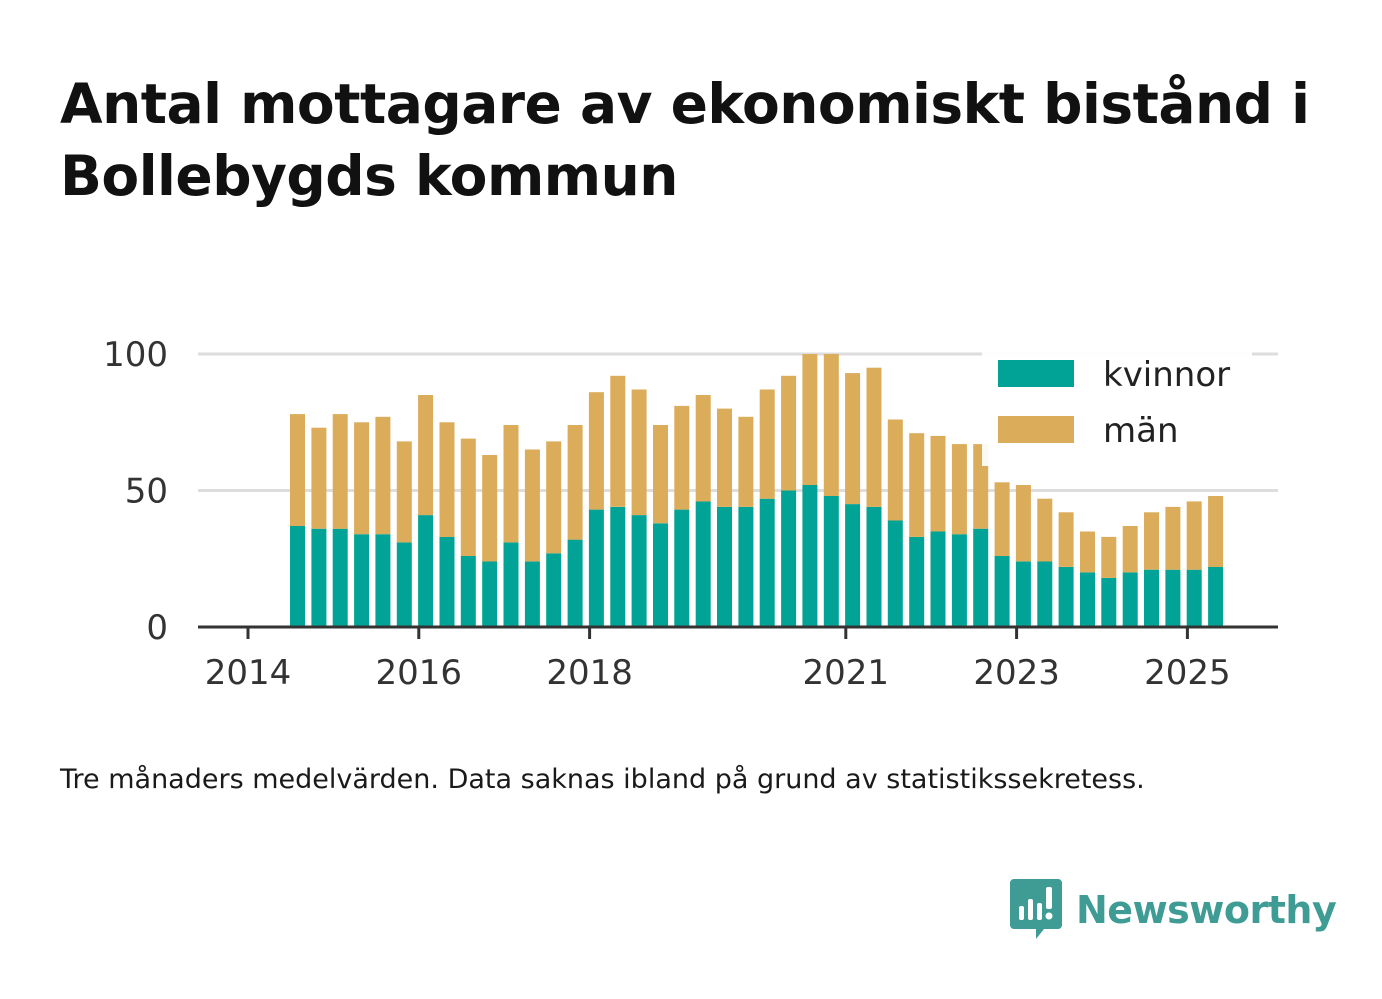 The height and width of the screenshot is (999, 1382). What do you see at coordinates (1187, 673) in the screenshot?
I see `x-tick-label: 2025` at bounding box center [1187, 673].